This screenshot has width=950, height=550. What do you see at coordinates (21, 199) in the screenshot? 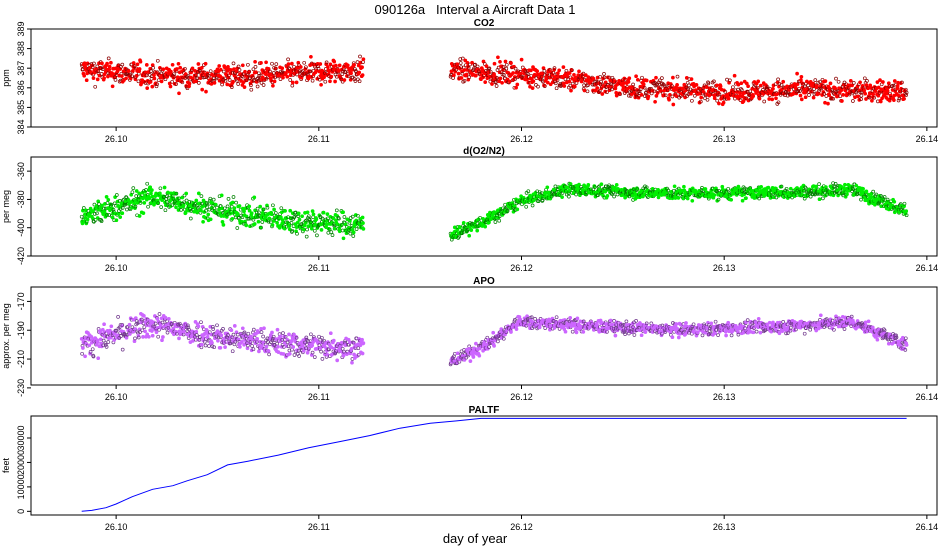
I see `y-tick-label: -380` at bounding box center [21, 199].